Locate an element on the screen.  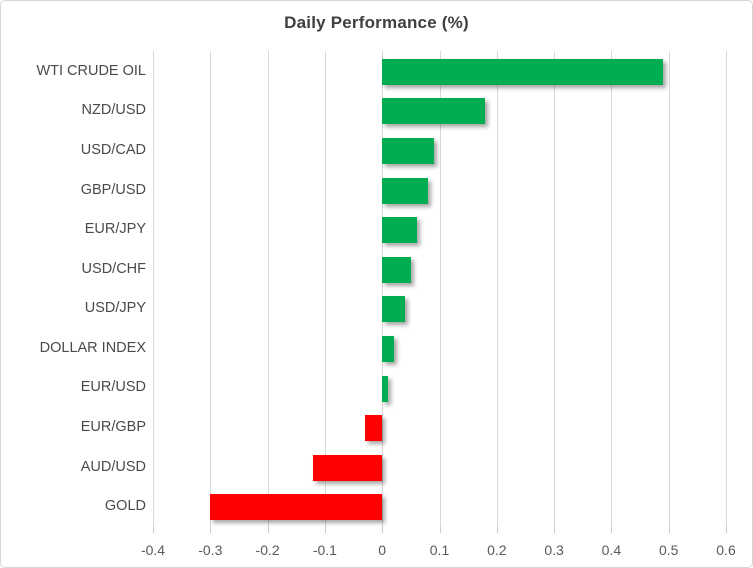
bar-gold is located at coordinates (296, 507).